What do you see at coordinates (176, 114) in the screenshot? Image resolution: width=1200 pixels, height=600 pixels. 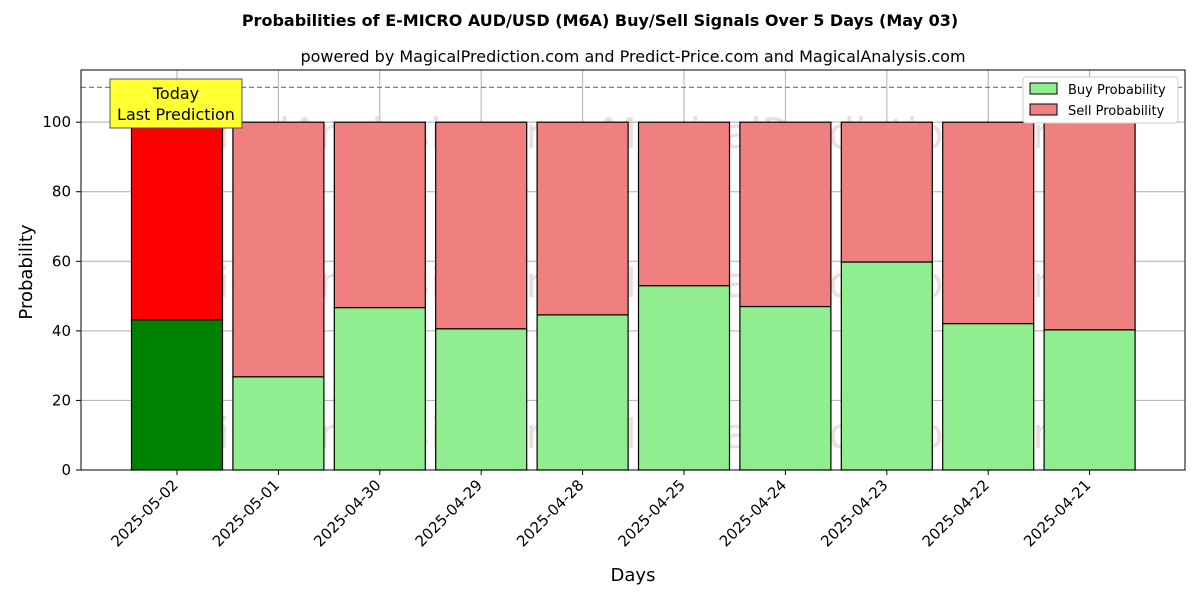 I see `today-annotation-line2: Last Prediction` at bounding box center [176, 114].